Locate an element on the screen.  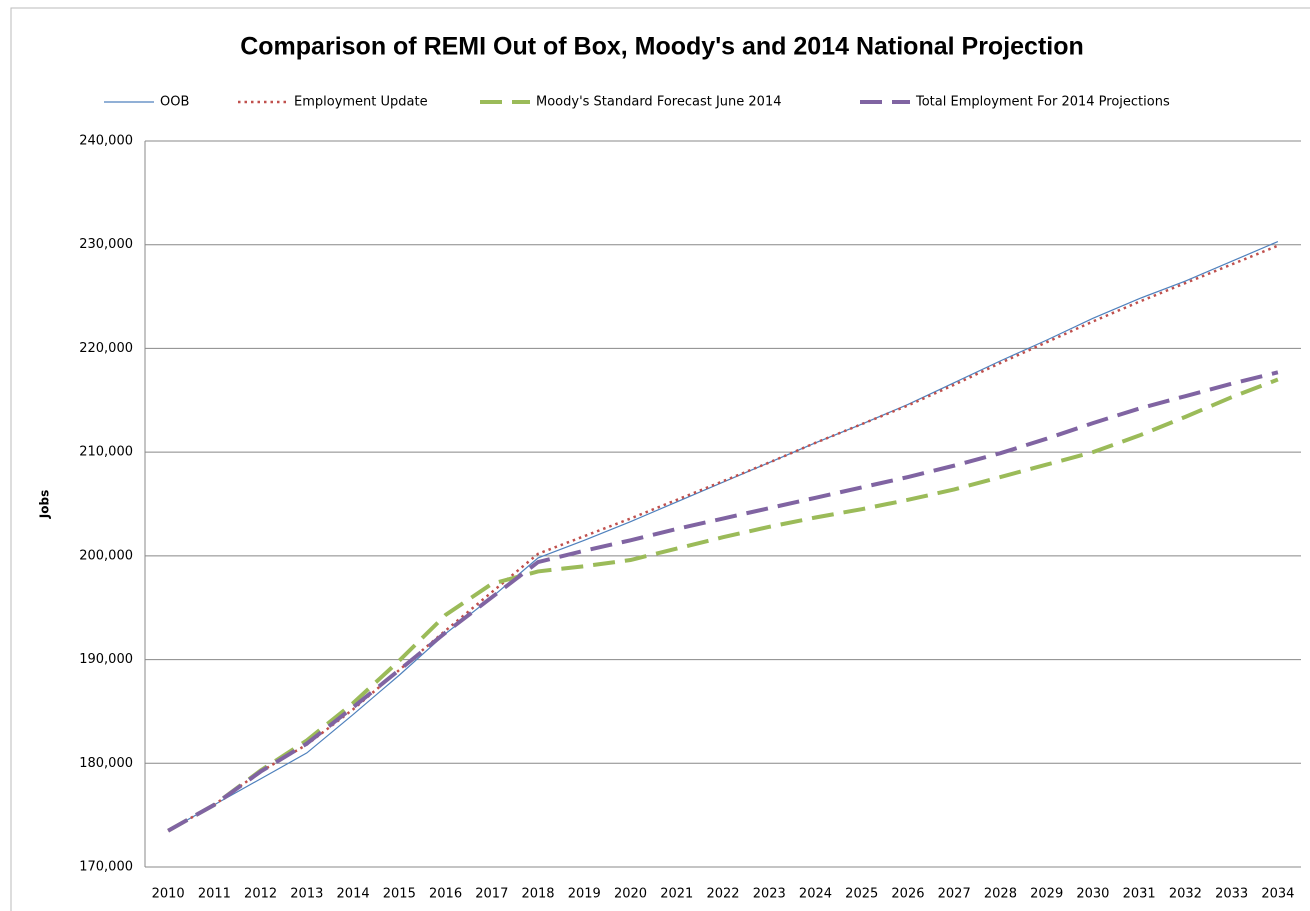
y-tick-label: 180,000 is located at coordinates (106, 763).